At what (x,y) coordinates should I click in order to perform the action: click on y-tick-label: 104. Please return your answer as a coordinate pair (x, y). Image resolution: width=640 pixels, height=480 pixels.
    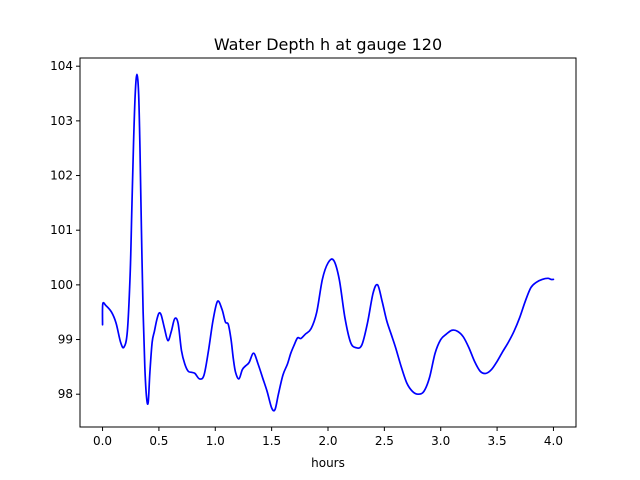
    Looking at the image, I should click on (61, 66).